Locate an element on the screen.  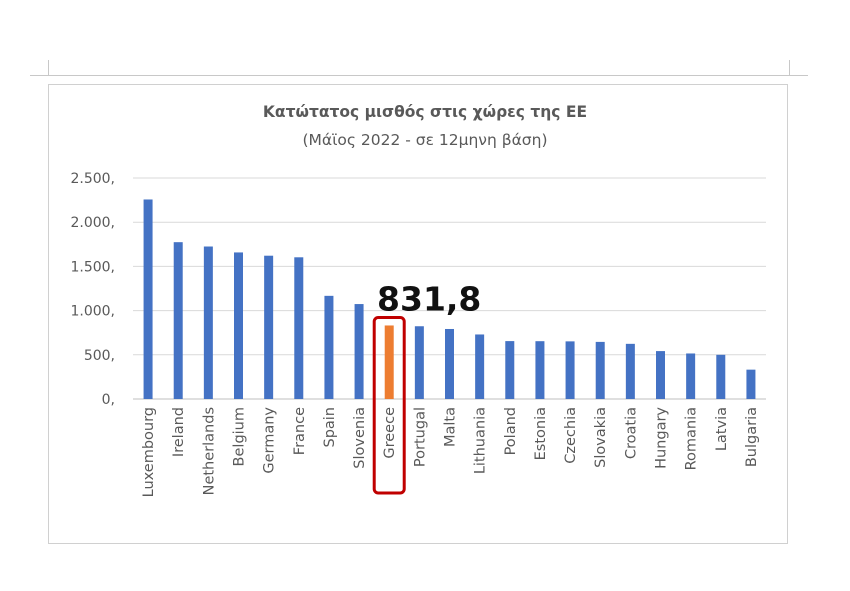
y-tick-label: 1.500, is located at coordinates (92, 267).